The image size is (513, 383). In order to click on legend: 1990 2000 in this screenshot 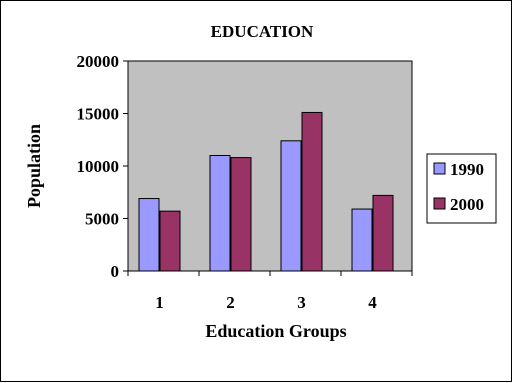, I will do `click(461, 188)`.